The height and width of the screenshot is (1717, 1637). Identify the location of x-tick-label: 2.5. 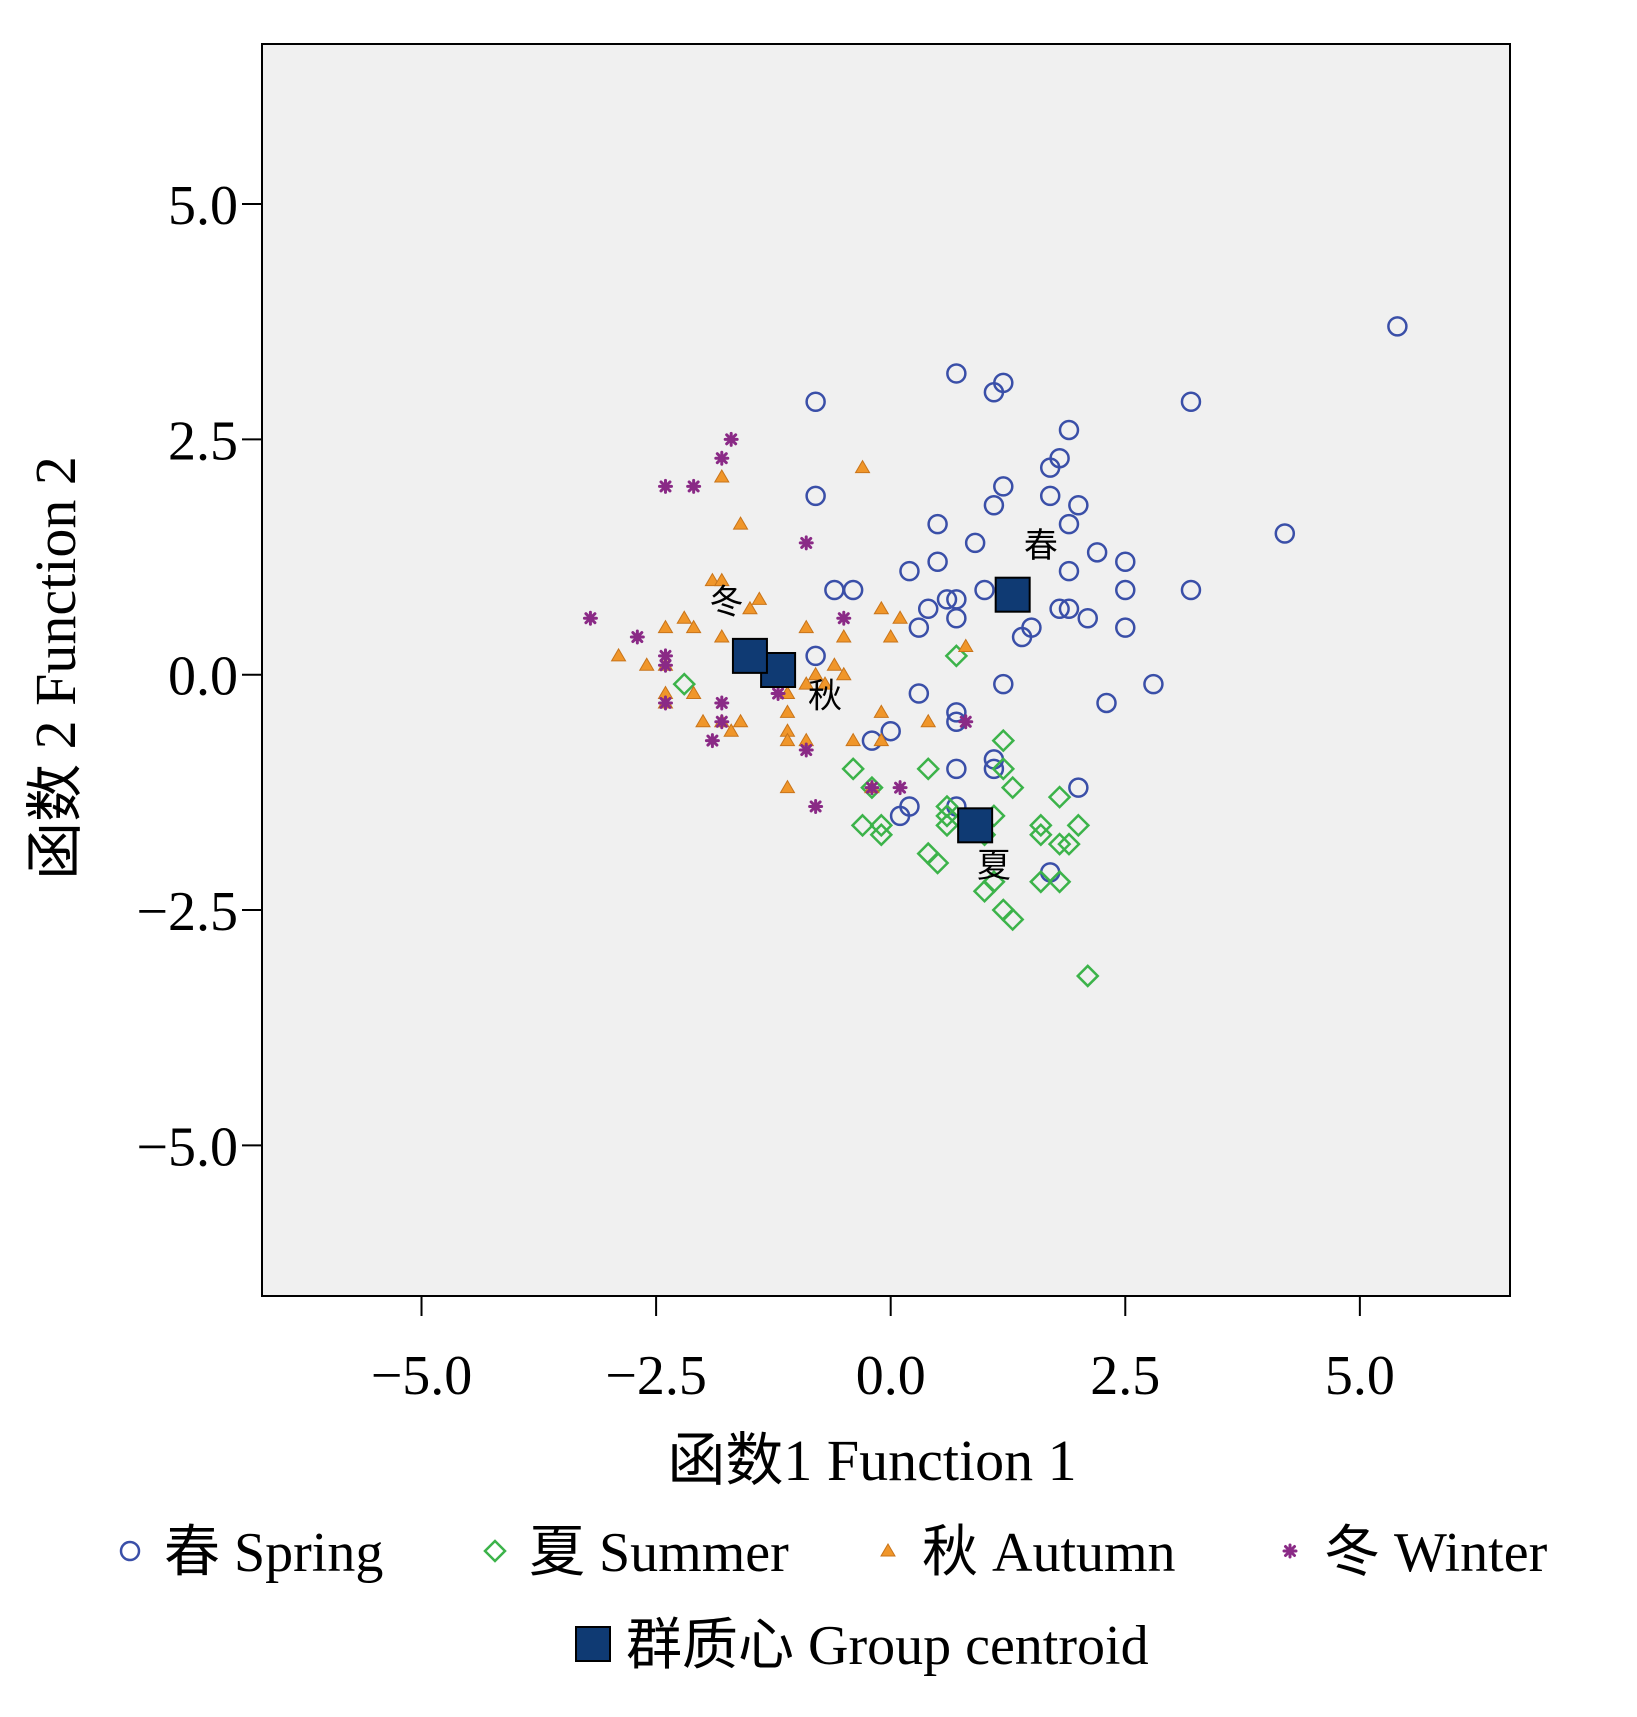
(1125, 1376).